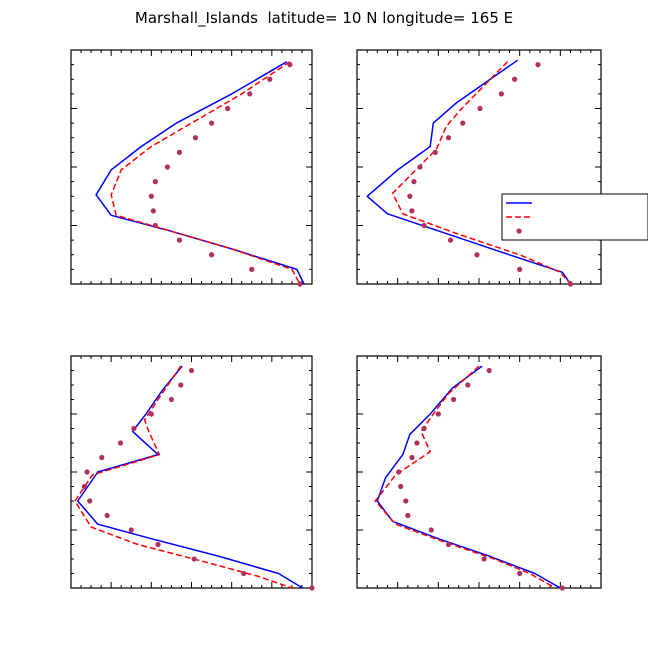  I want to click on legend-entry, so click(519, 231).